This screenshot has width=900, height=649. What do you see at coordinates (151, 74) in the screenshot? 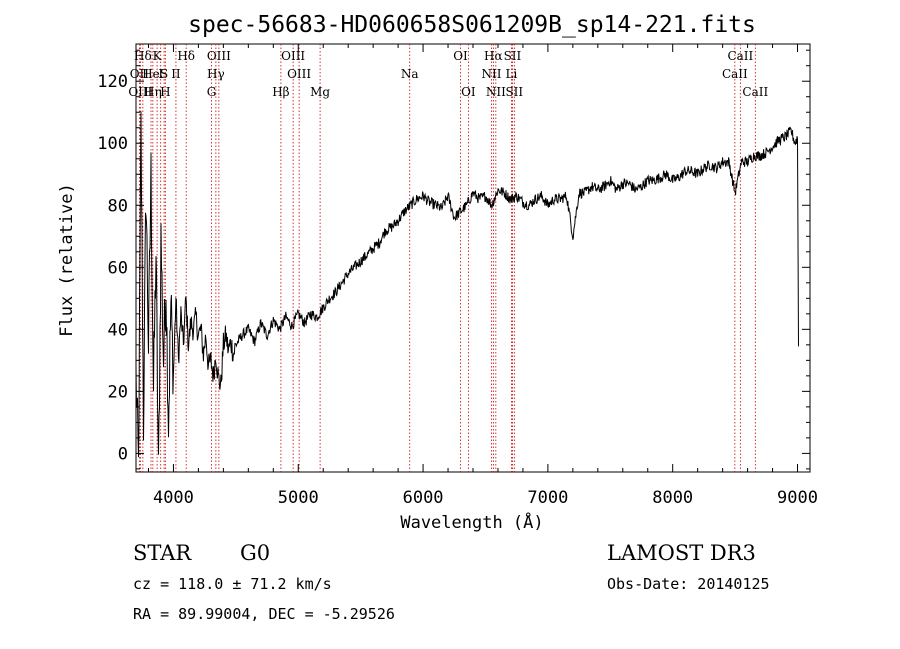
I see `spectral-line-label: He` at bounding box center [151, 74].